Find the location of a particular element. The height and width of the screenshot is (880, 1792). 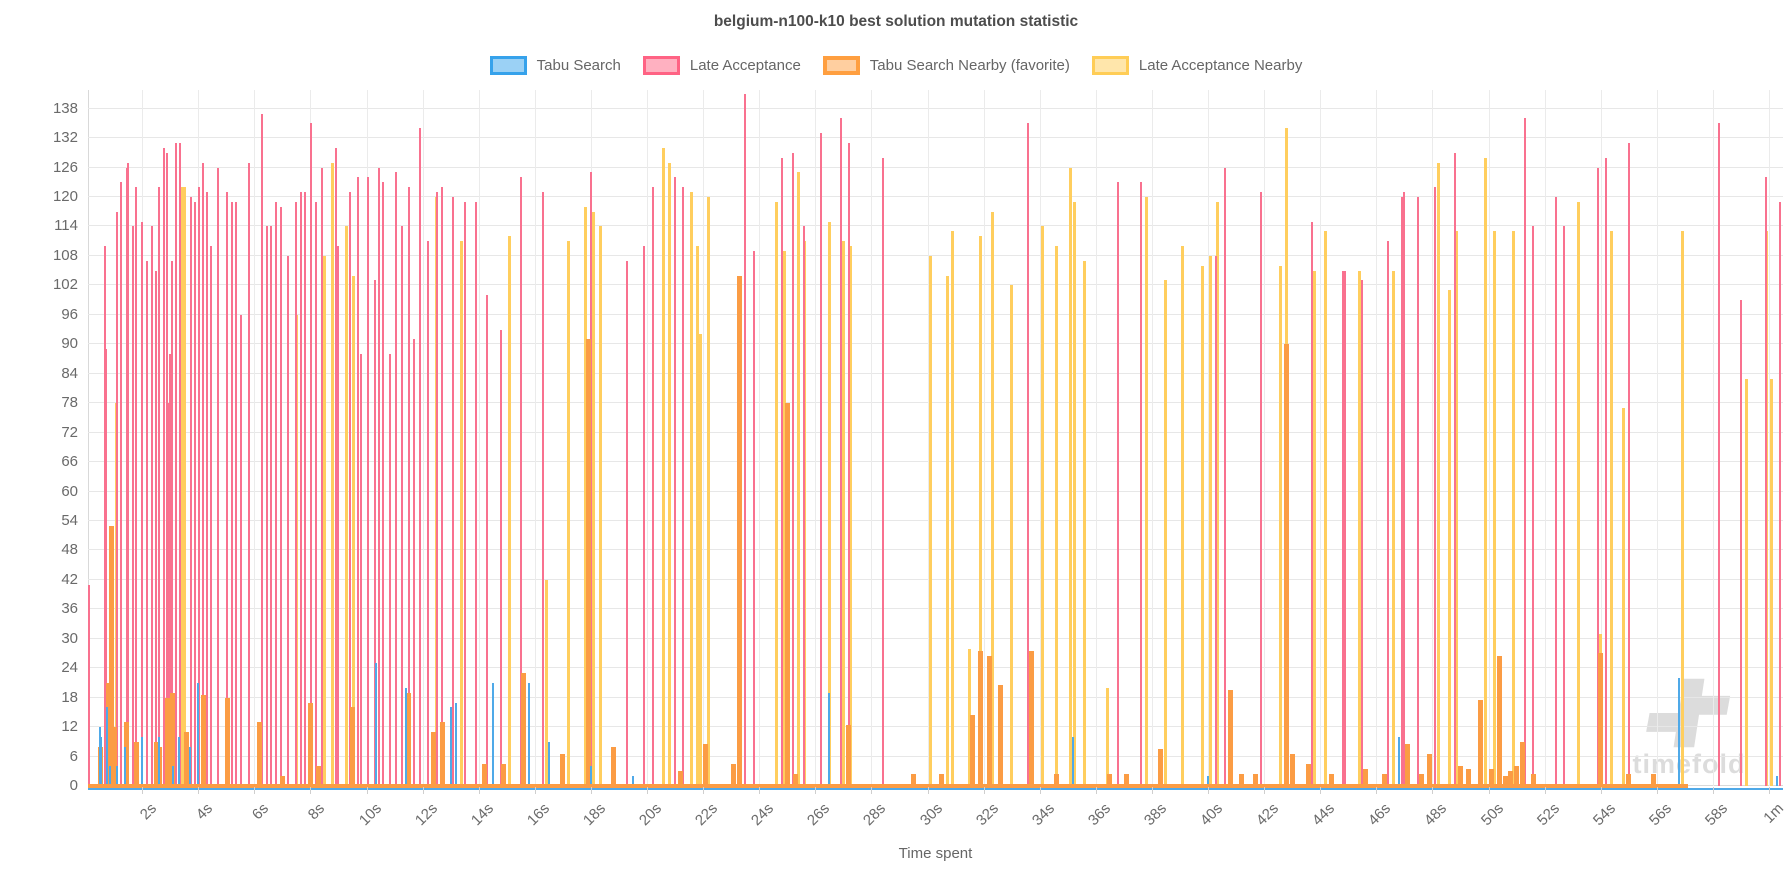

x-tick-label: 20s is located at coordinates (650, 815).